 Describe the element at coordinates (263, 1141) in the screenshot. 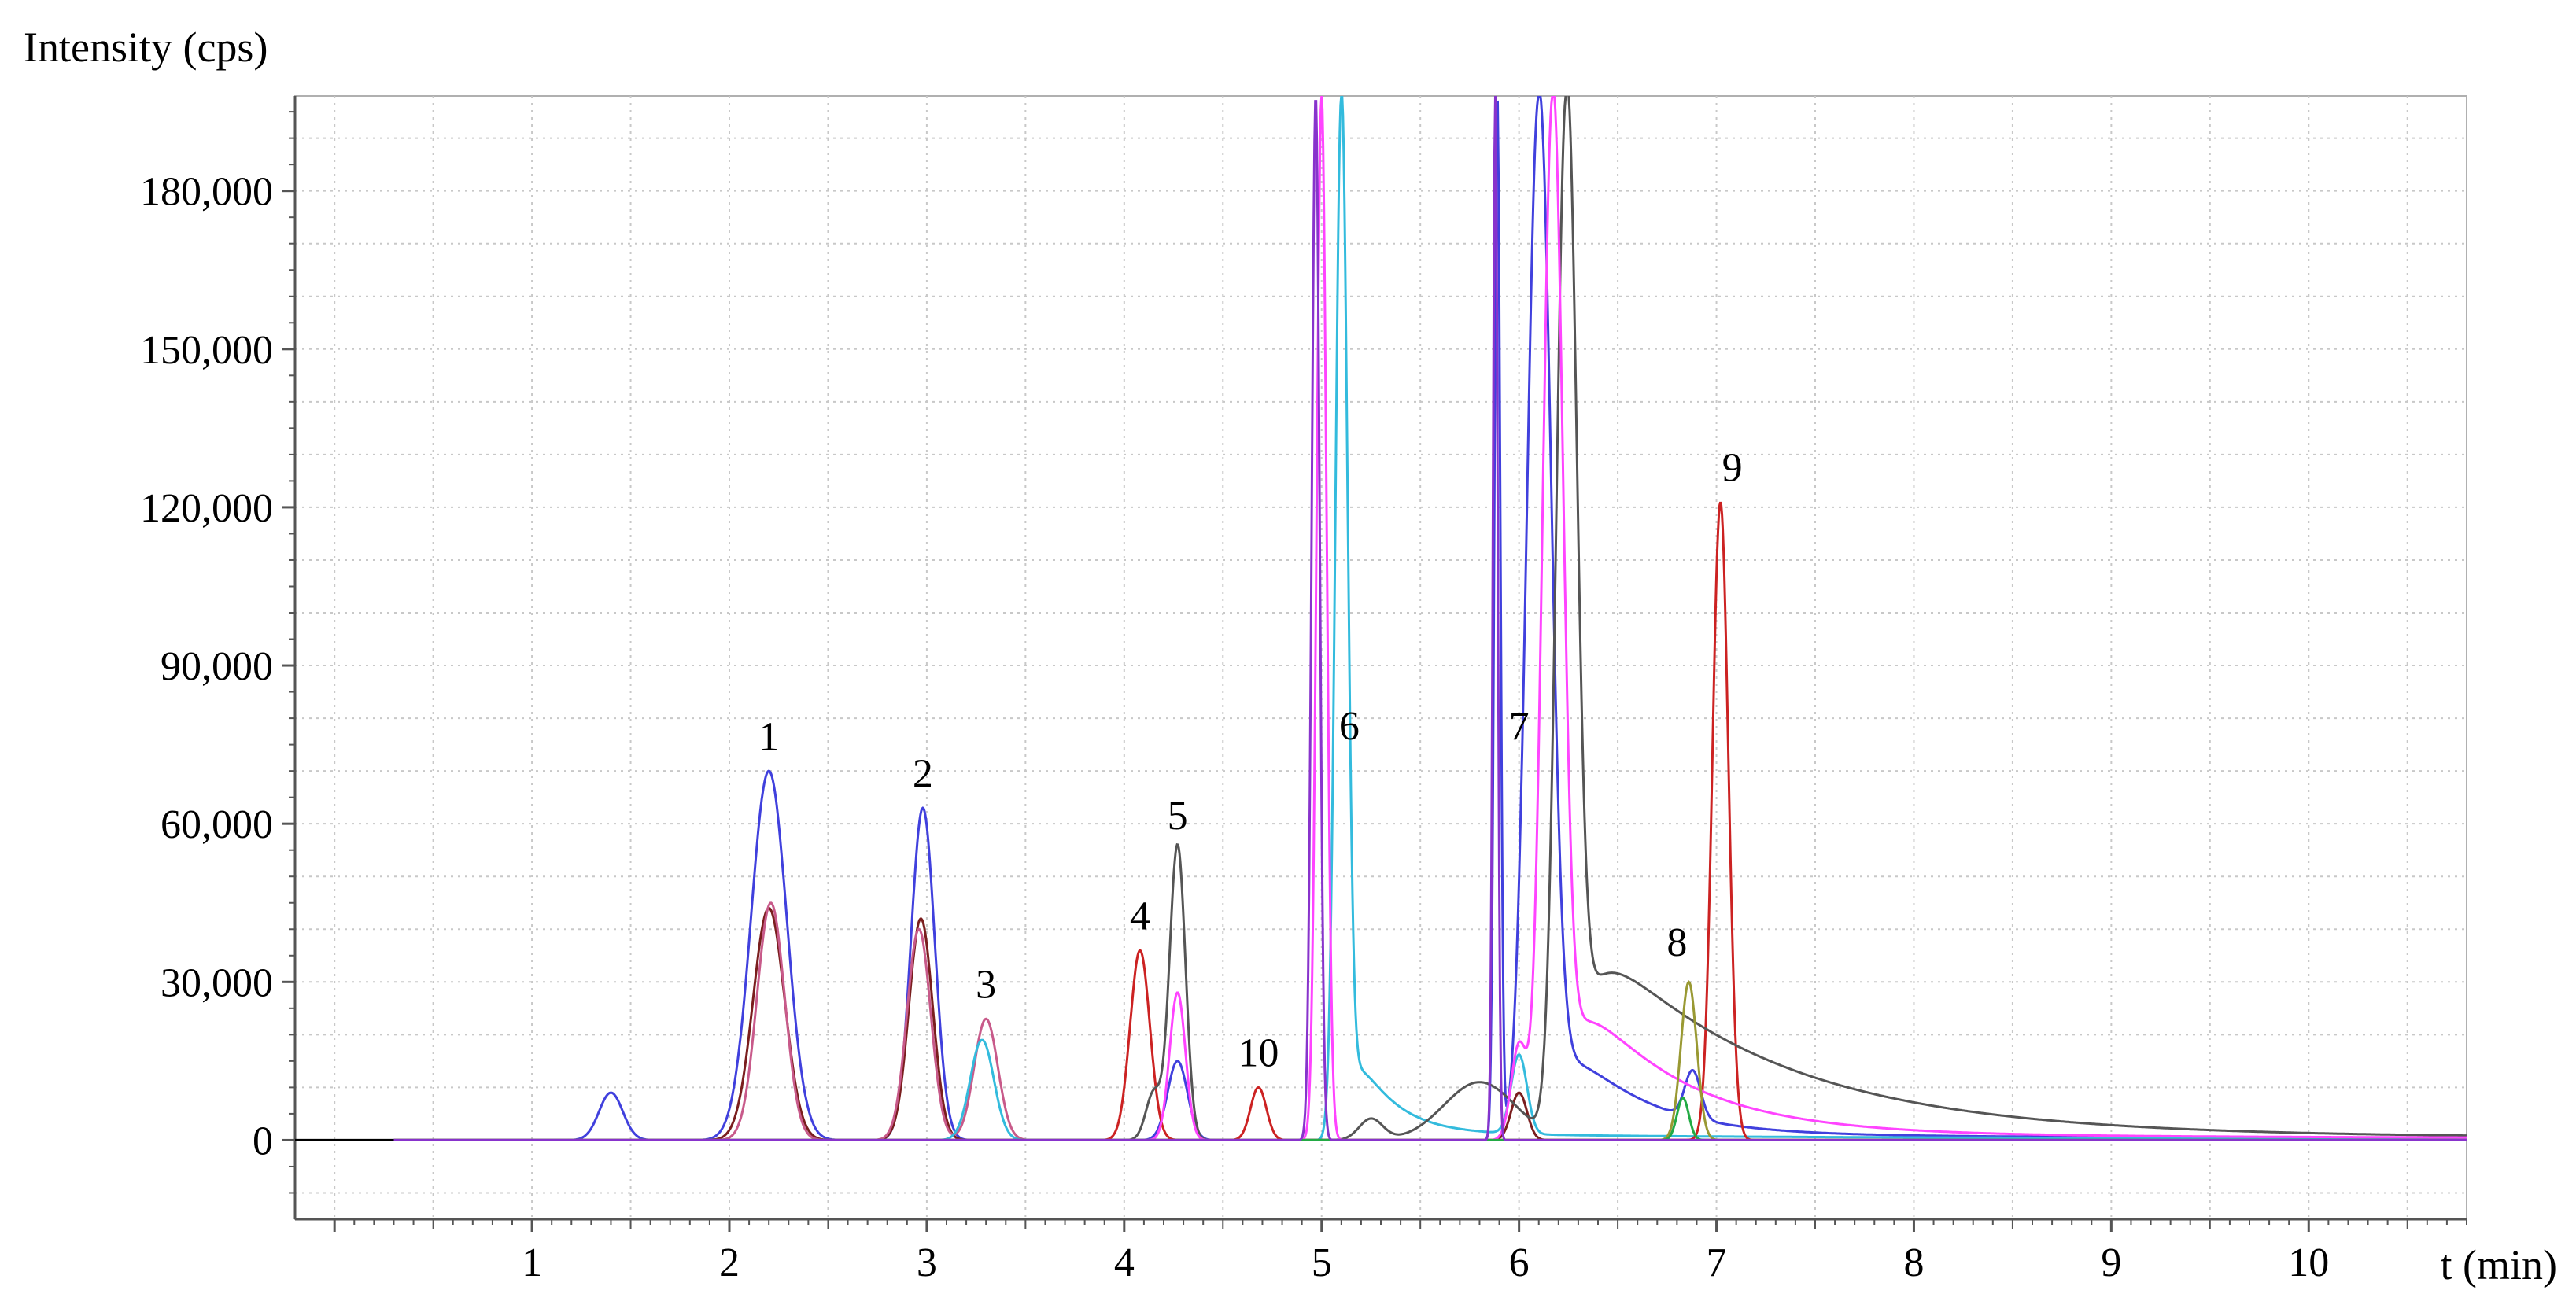

I see `y-tick-label: 0` at that location.